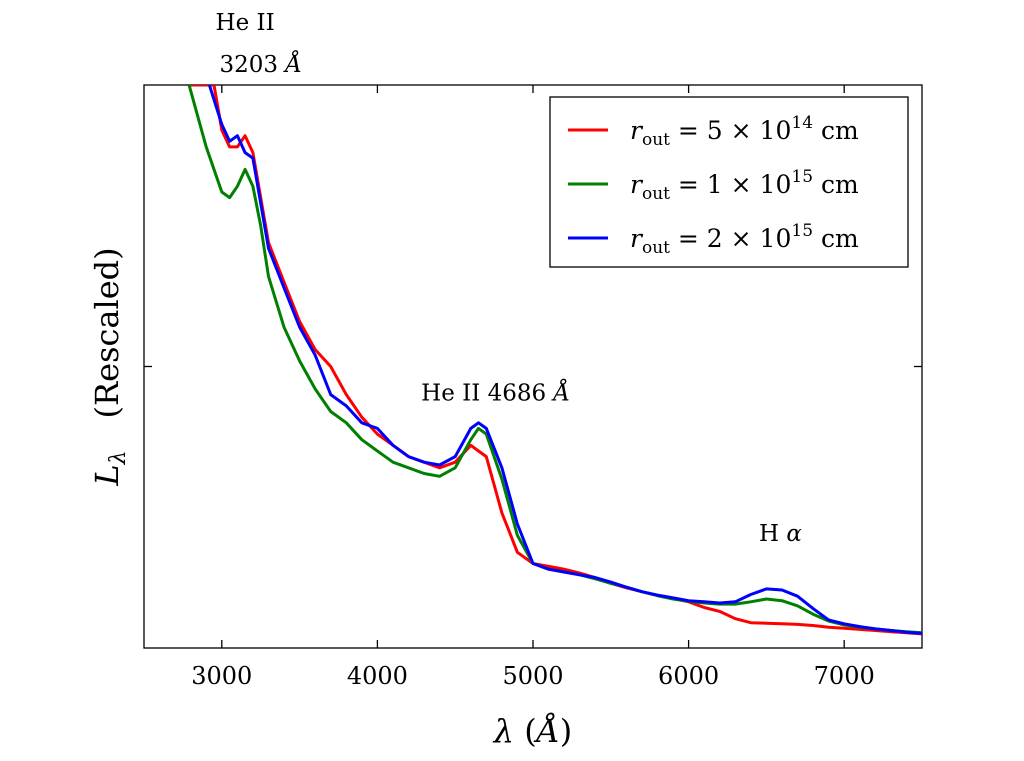  I want to click on x-tick-label-4000: 4000, so click(377, 676).